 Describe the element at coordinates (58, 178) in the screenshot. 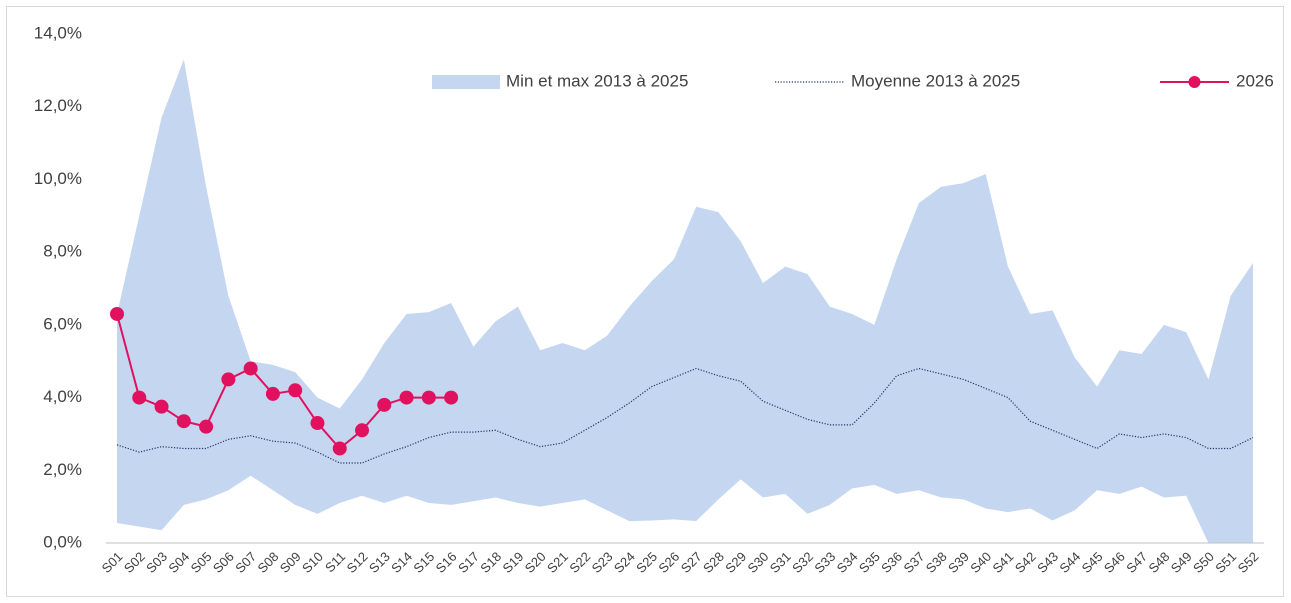

I see `y-tick-label: 10,0%` at that location.